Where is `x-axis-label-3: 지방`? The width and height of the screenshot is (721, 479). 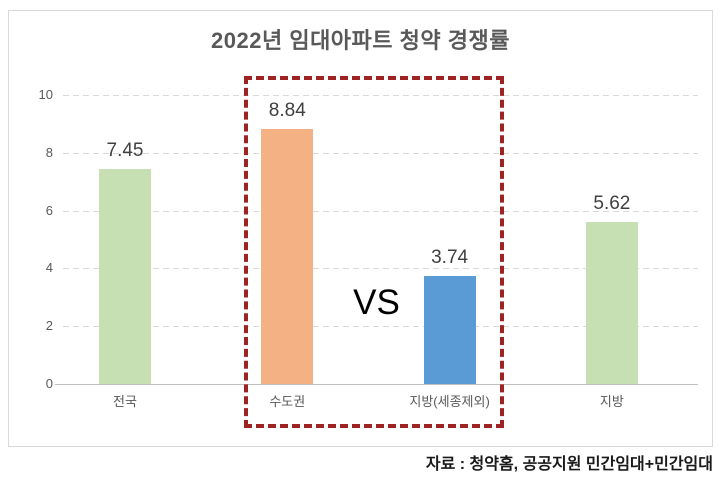
x-axis-label-3: 지방 is located at coordinates (611, 401).